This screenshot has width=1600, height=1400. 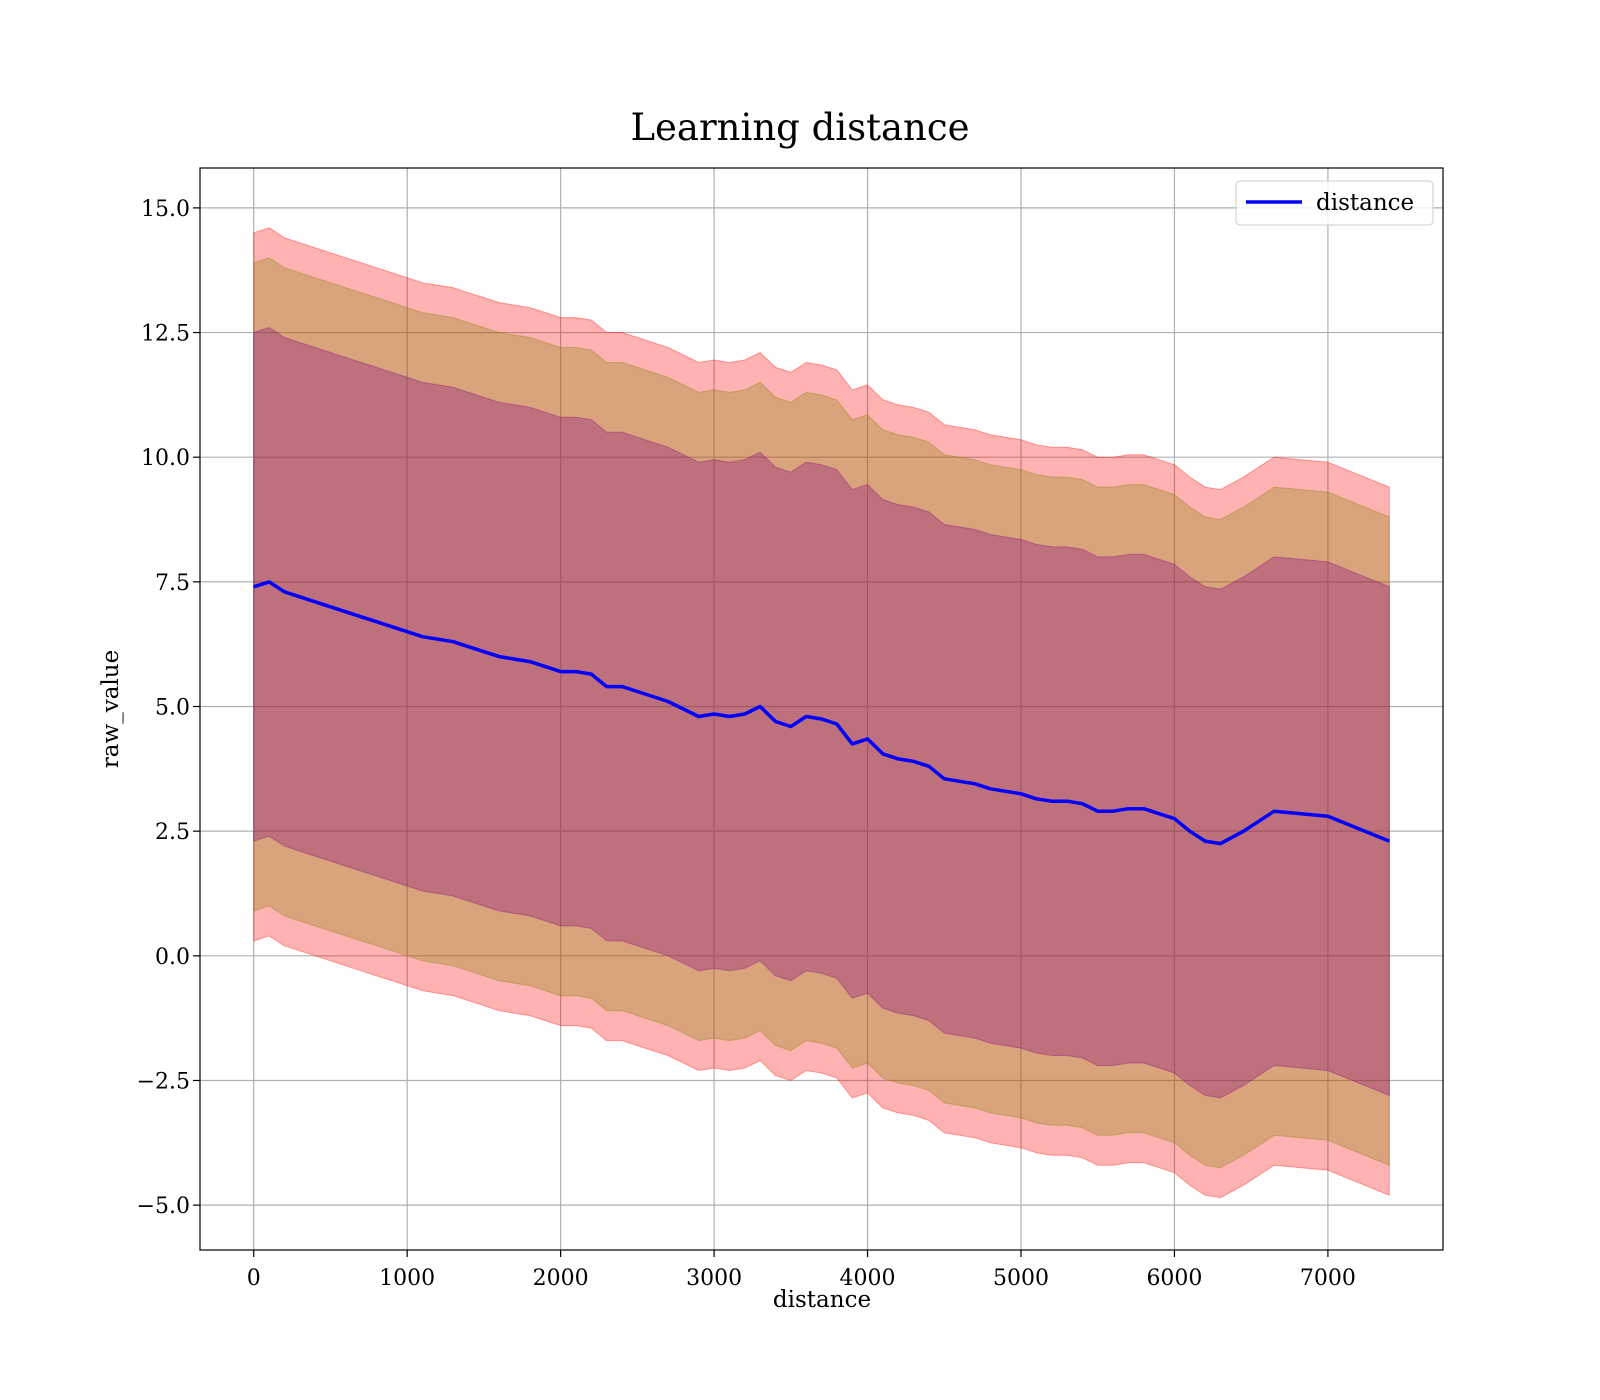 I want to click on y-axis-label: raw_value, so click(x=111, y=709).